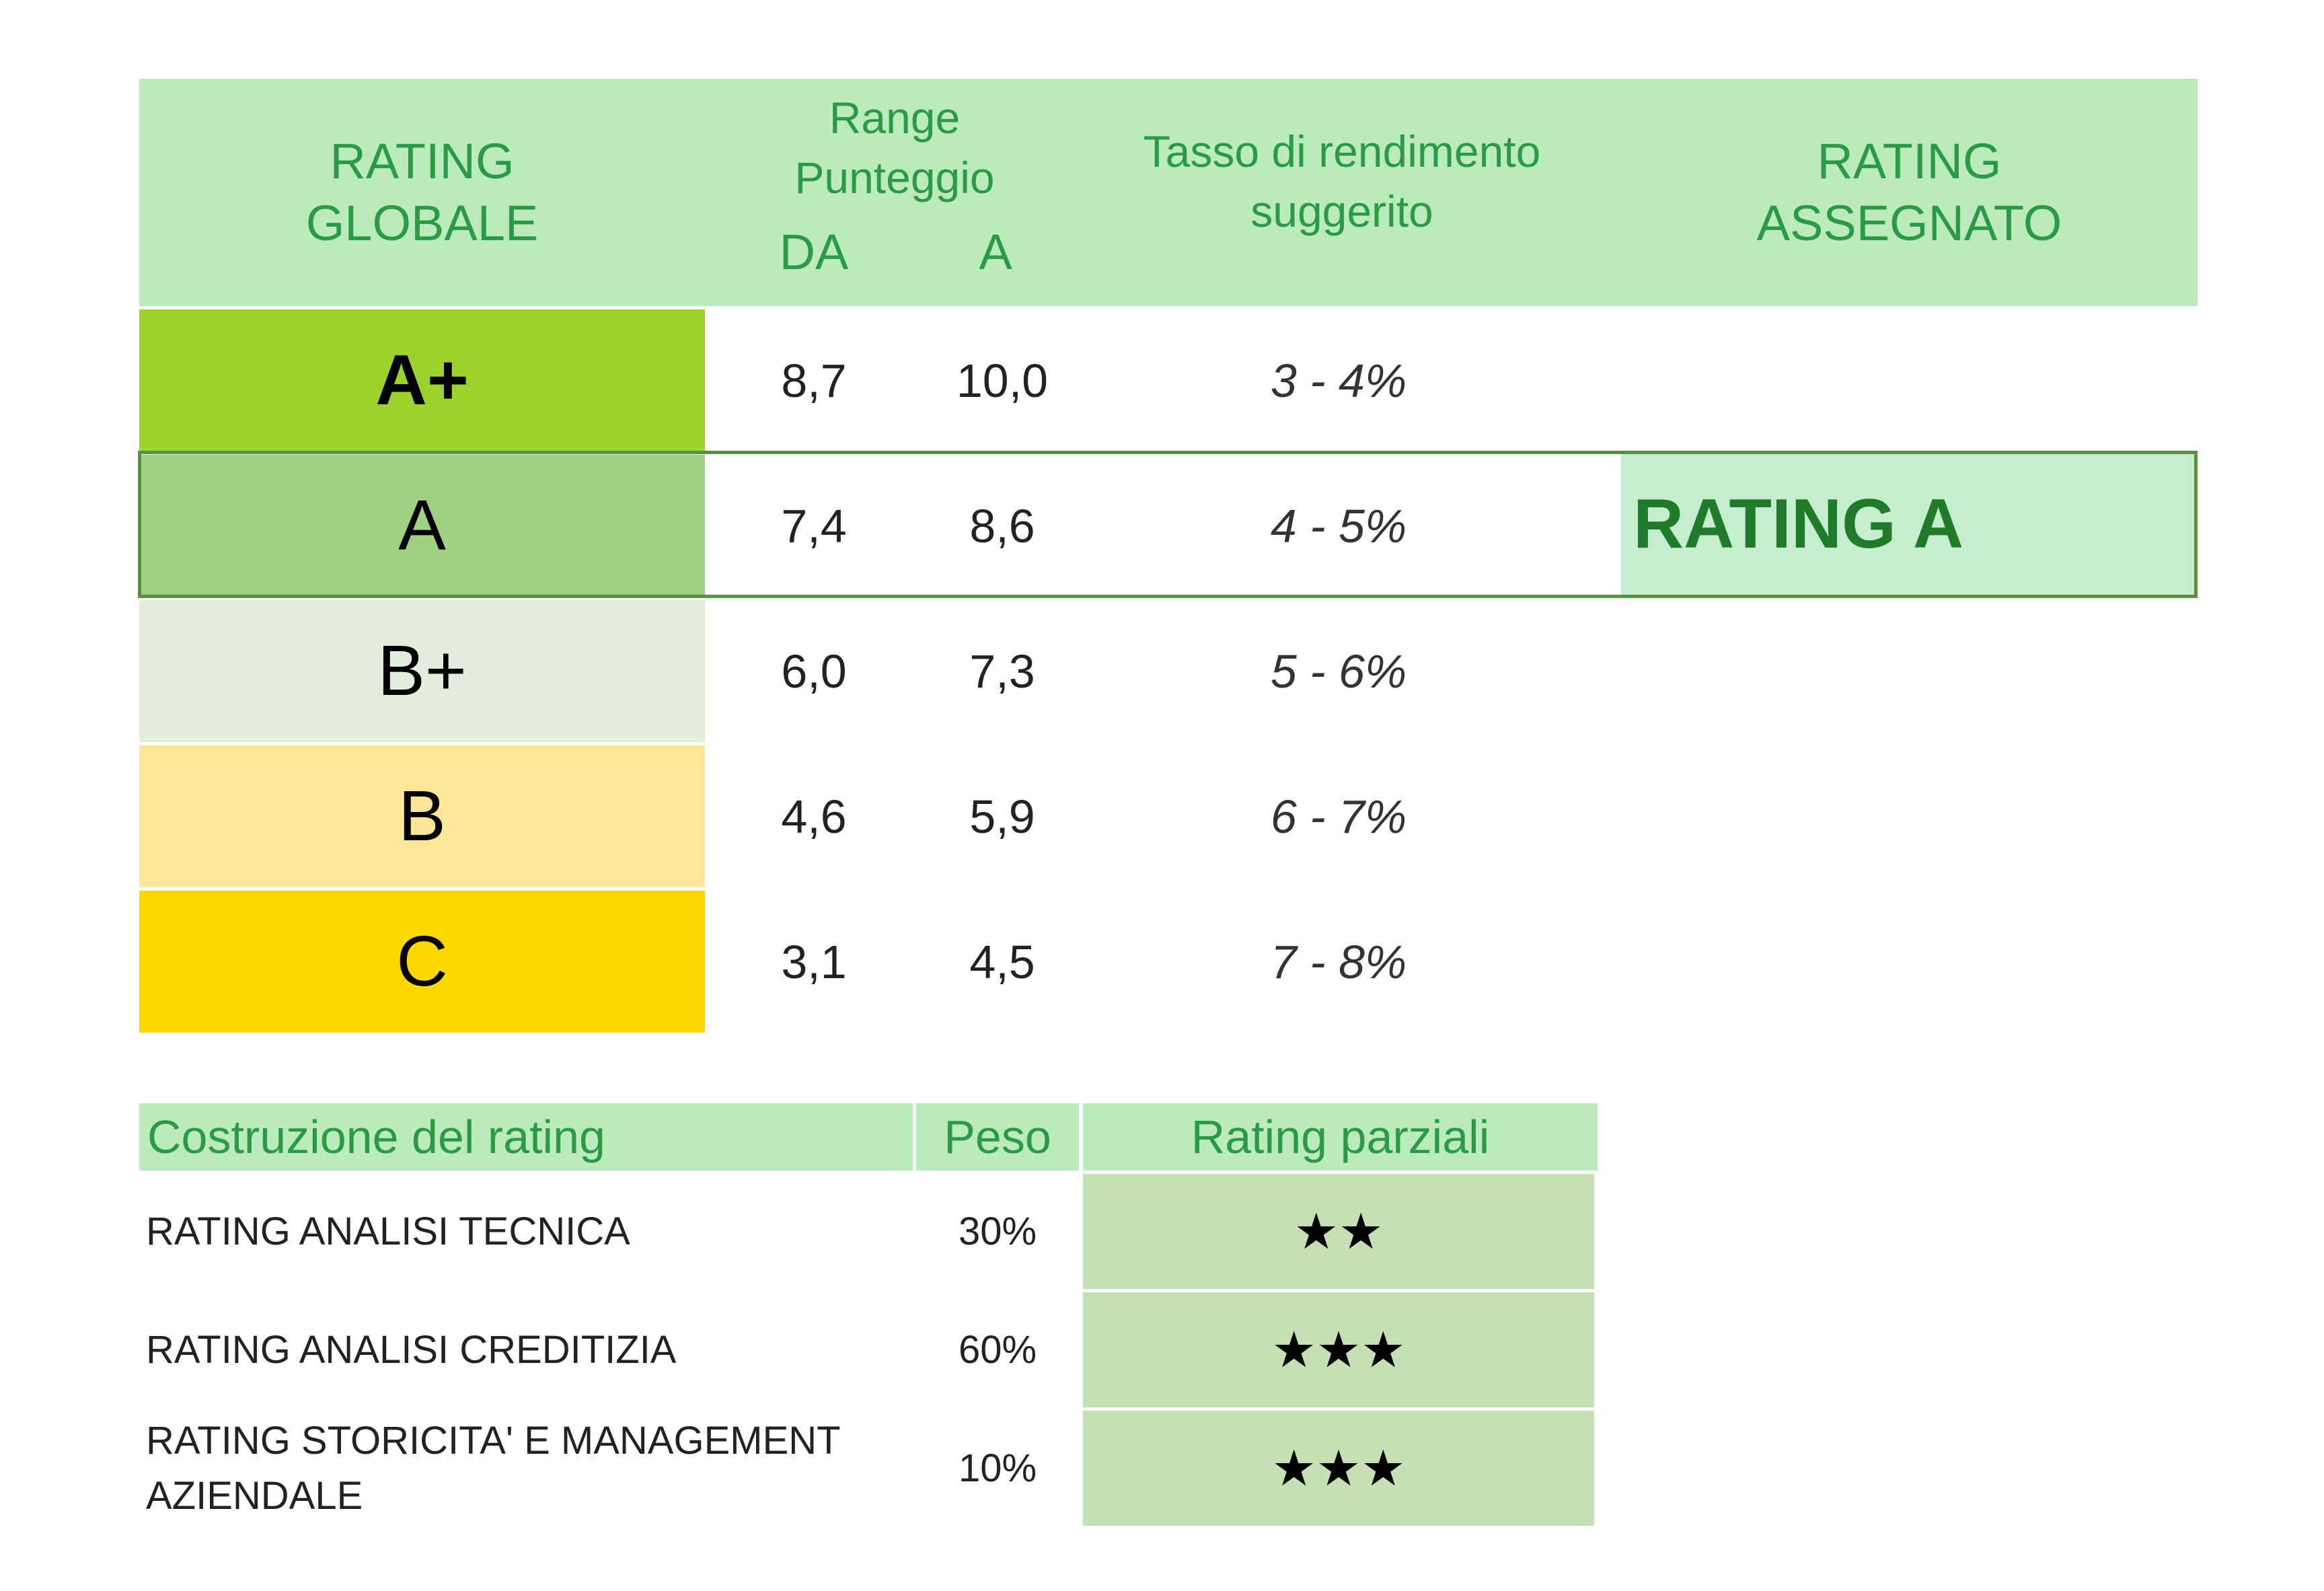  Describe the element at coordinates (422, 526) in the screenshot. I see `rating-cell-a: A` at that location.